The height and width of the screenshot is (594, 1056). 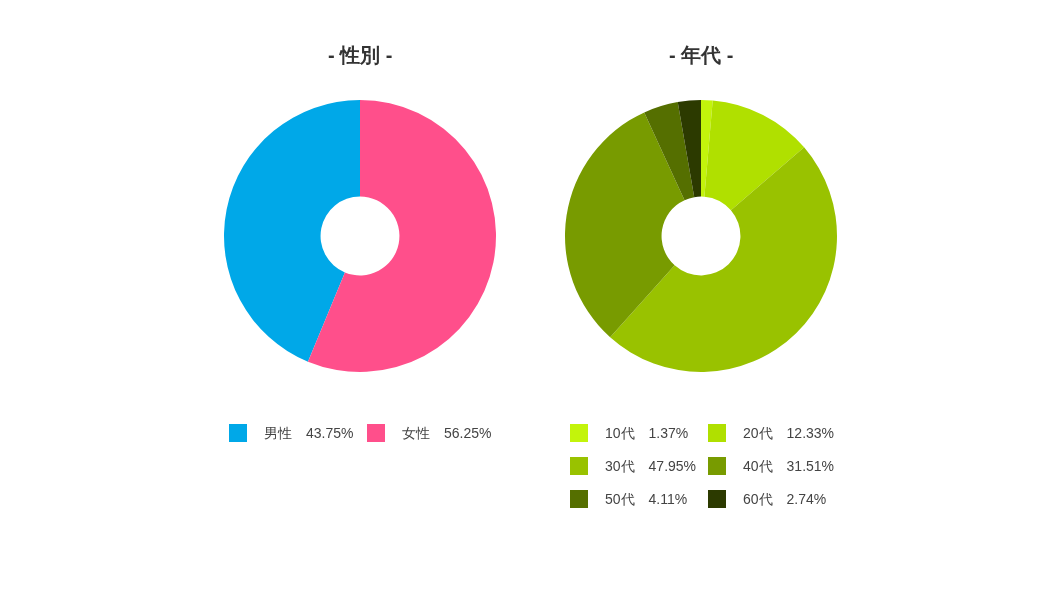 I want to click on legend-label: 40代 31.51%, so click(x=789, y=466).